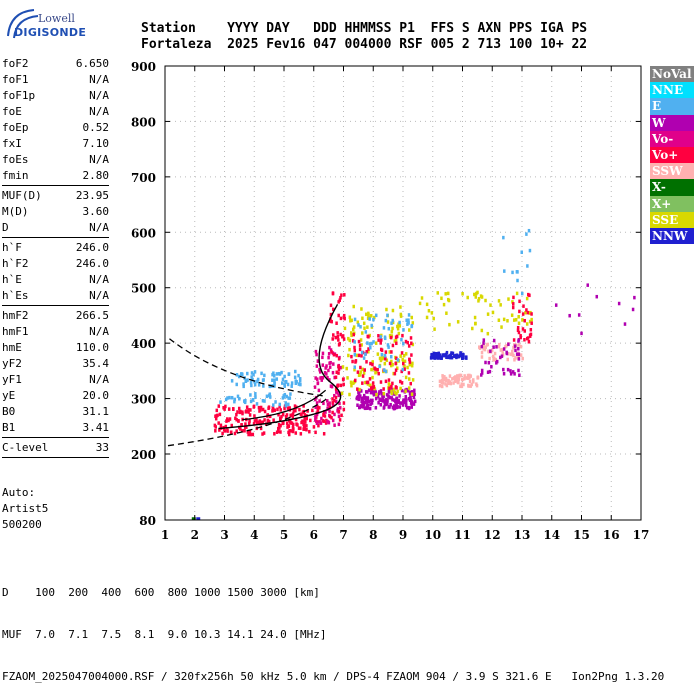 This screenshot has width=700, height=698. Describe the element at coordinates (522, 535) in the screenshot. I see `x-tick-label: 13` at that location.